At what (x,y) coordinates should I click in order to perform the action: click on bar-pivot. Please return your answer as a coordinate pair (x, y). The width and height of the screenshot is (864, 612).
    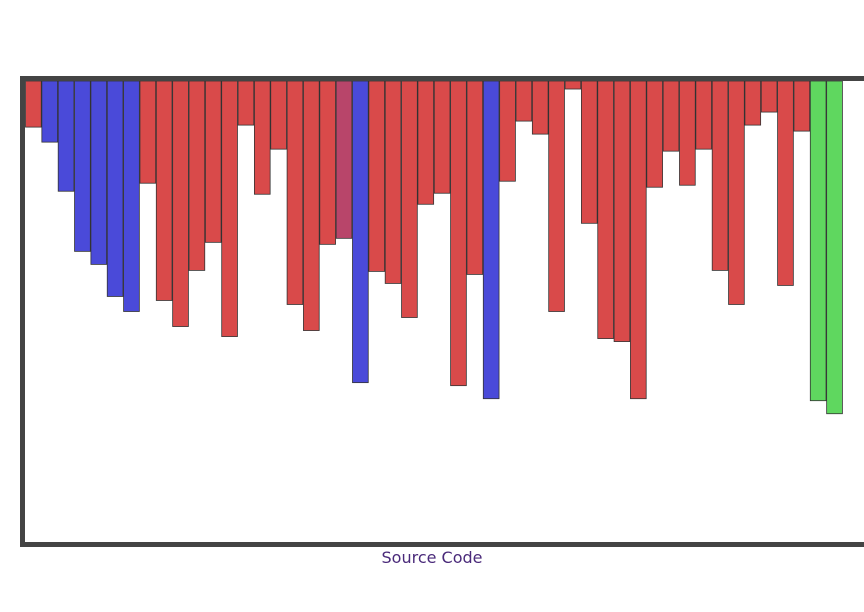
    Looking at the image, I should click on (344, 160).